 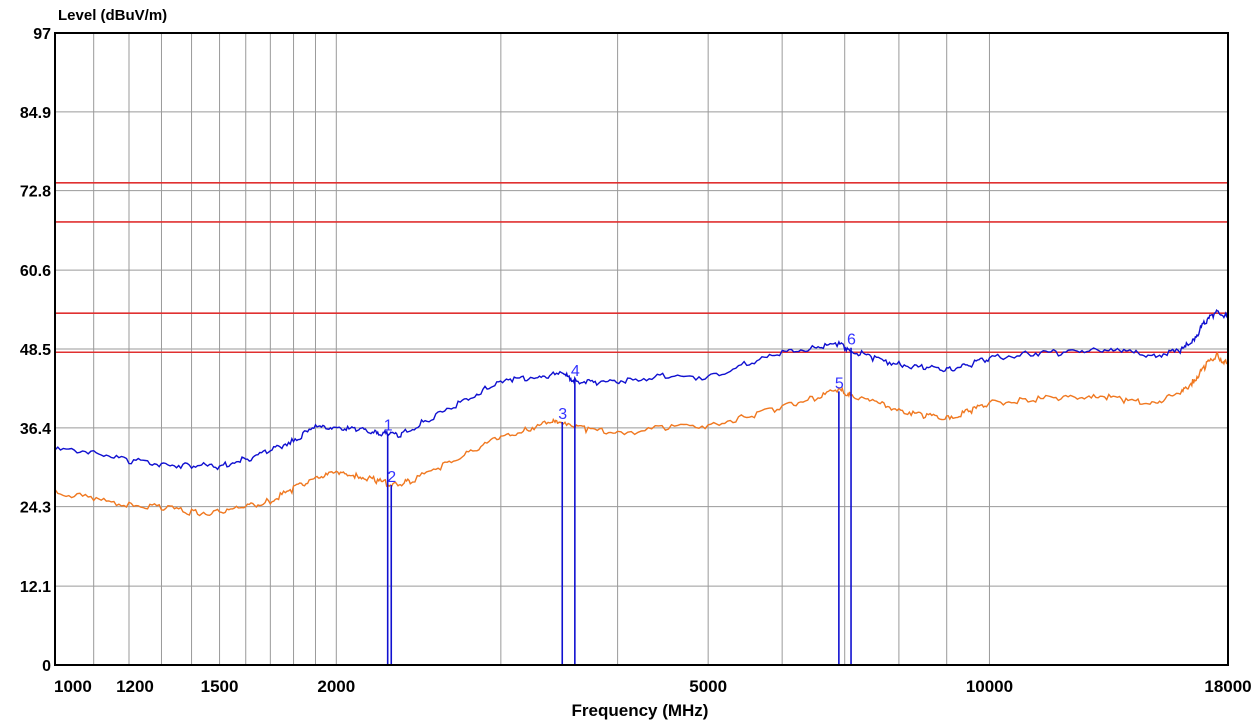 I want to click on y-tick-label: 60.6, so click(x=35, y=271).